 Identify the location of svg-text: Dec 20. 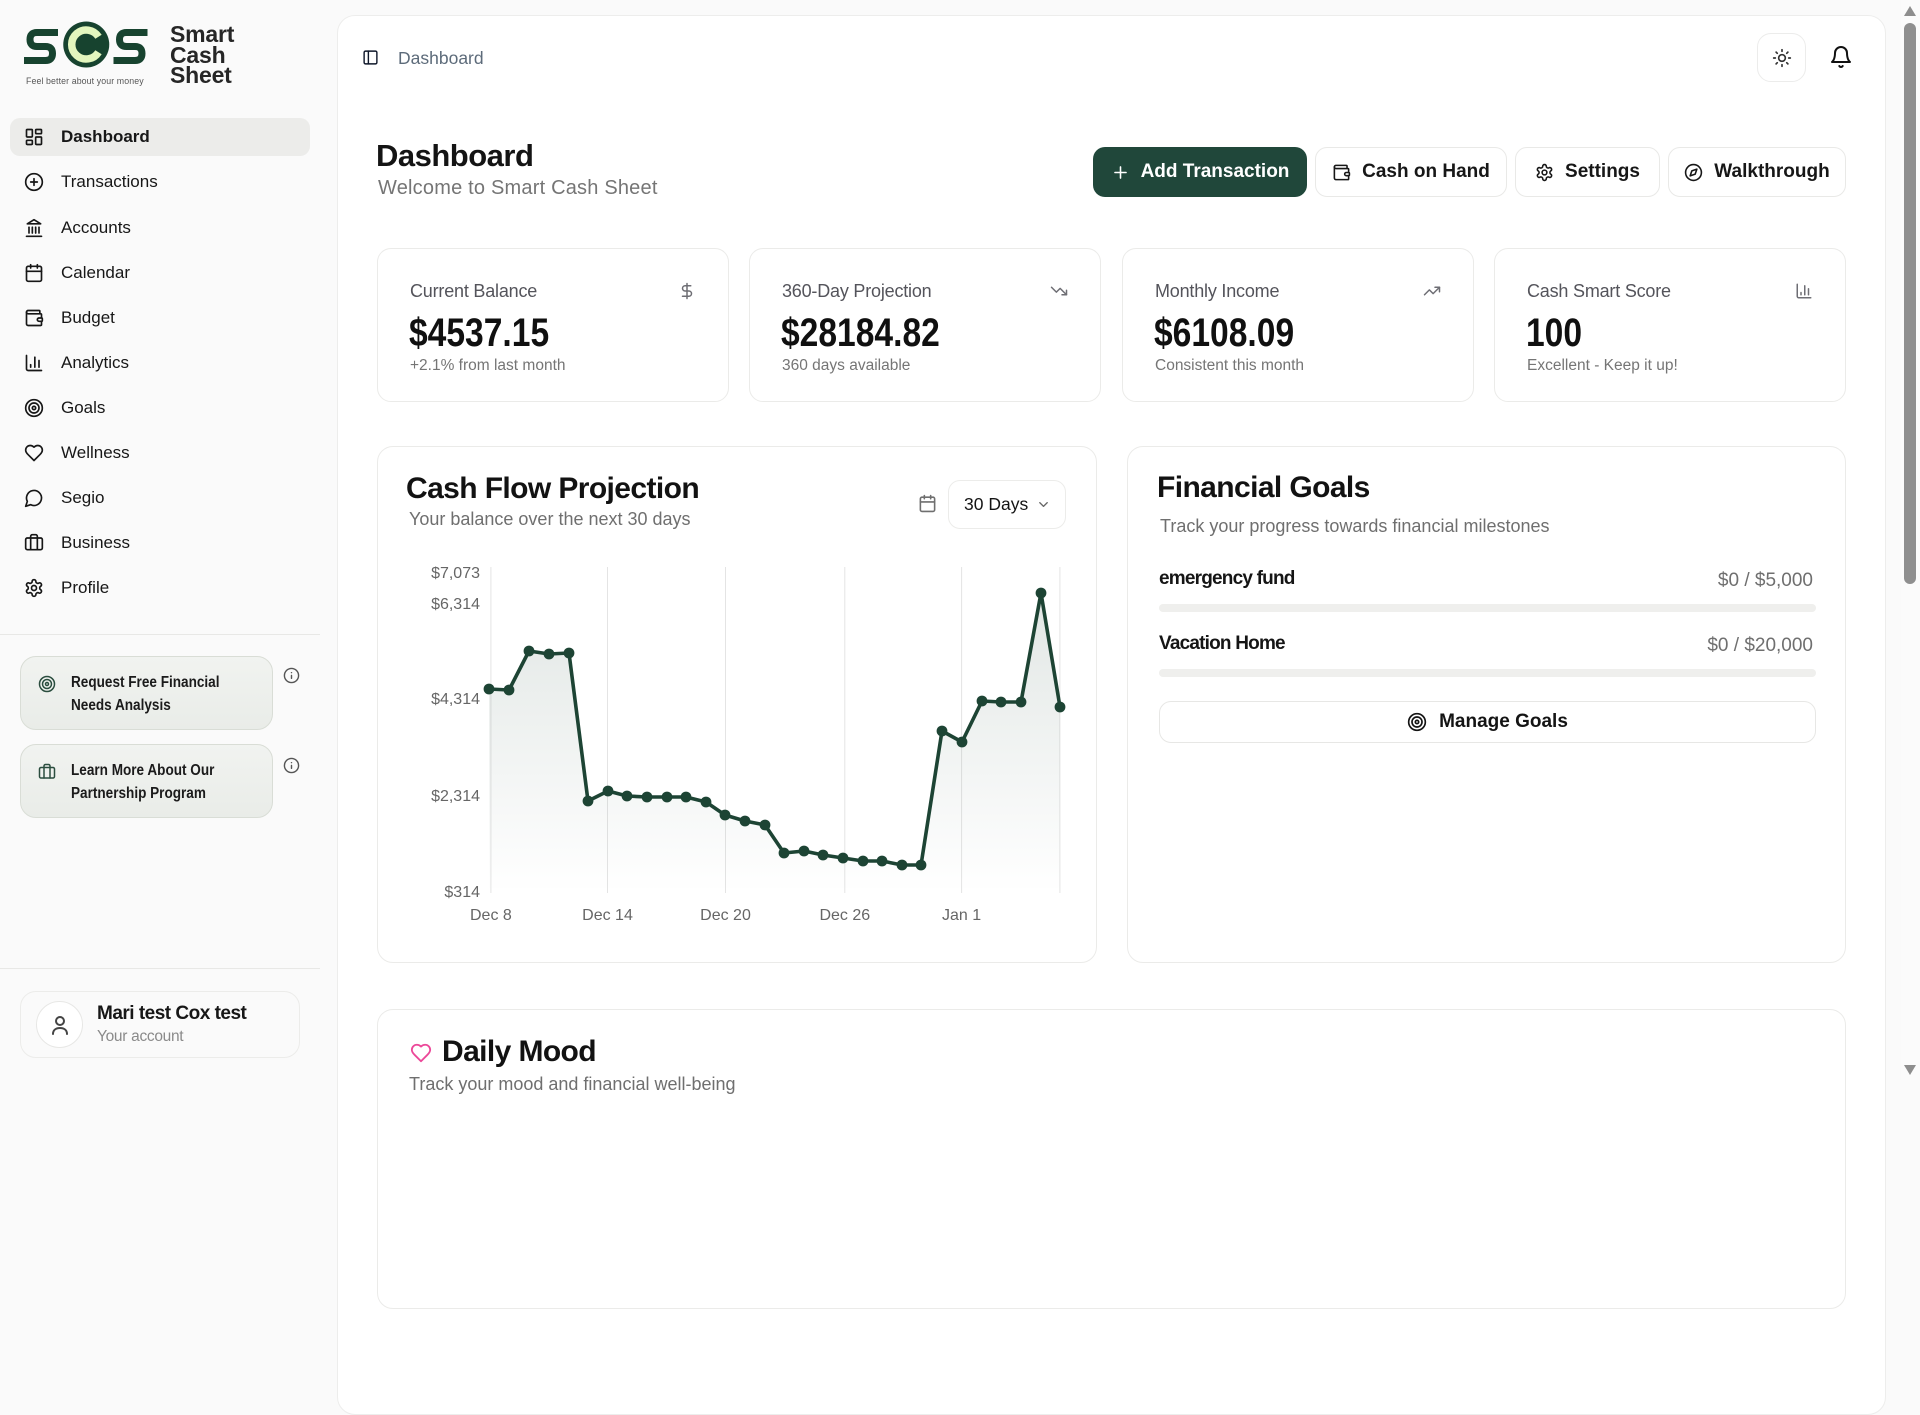
(725, 915).